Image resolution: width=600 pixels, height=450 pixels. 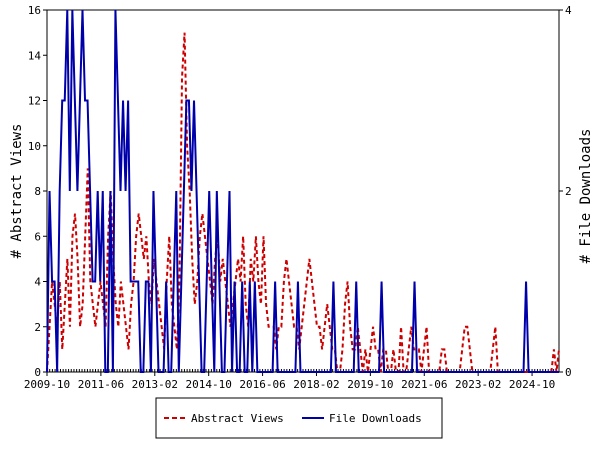 I want to click on left-axis-title: # Abstract Views, so click(x=17, y=191).